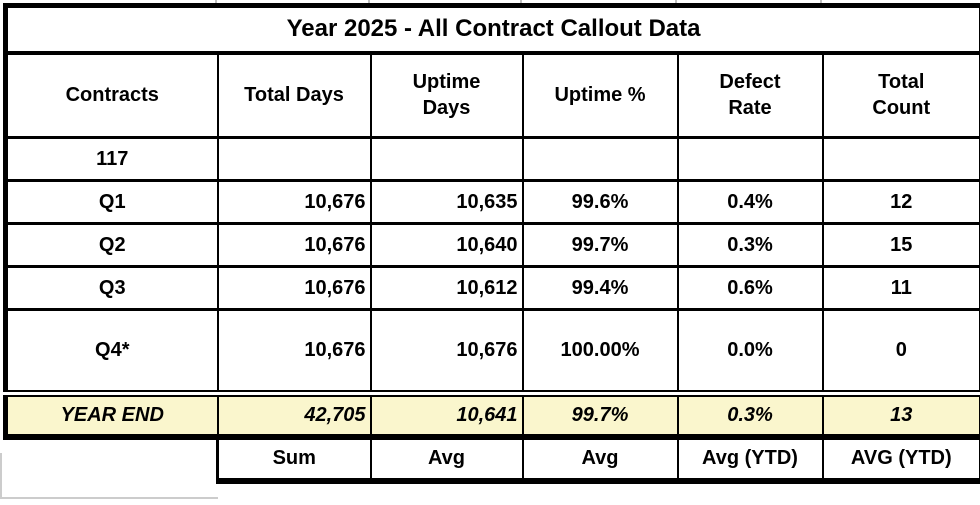 The image size is (980, 505). Describe the element at coordinates (600, 95) in the screenshot. I see `col-header-uptime-pct: Uptime %` at that location.